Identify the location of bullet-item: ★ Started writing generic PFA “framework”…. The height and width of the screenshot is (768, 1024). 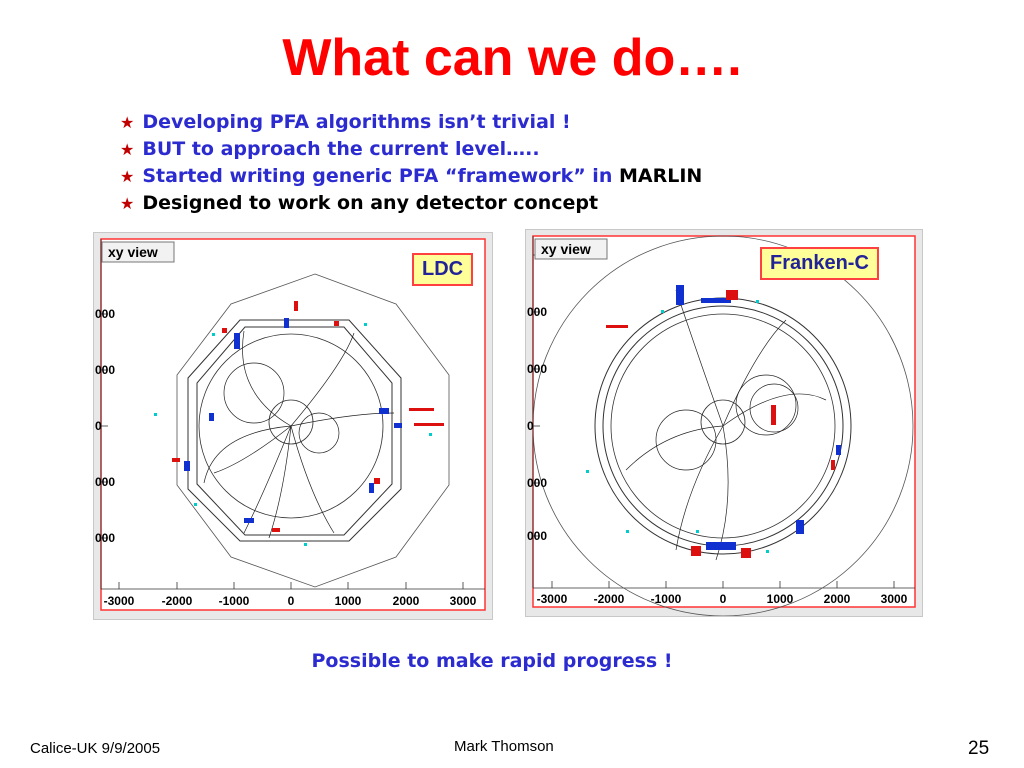
(411, 176).